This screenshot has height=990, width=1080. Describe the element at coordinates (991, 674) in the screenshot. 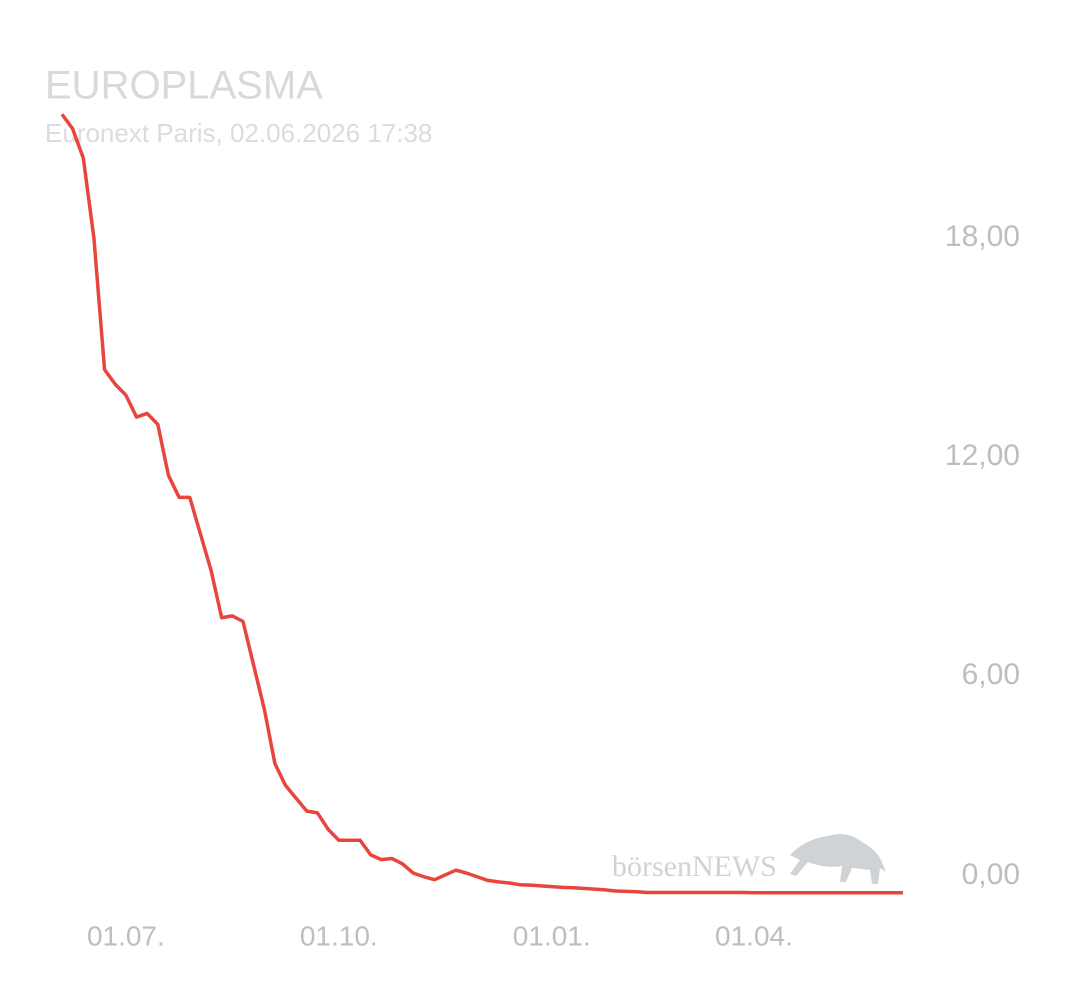

I see `y-tick-label: 6,00` at that location.